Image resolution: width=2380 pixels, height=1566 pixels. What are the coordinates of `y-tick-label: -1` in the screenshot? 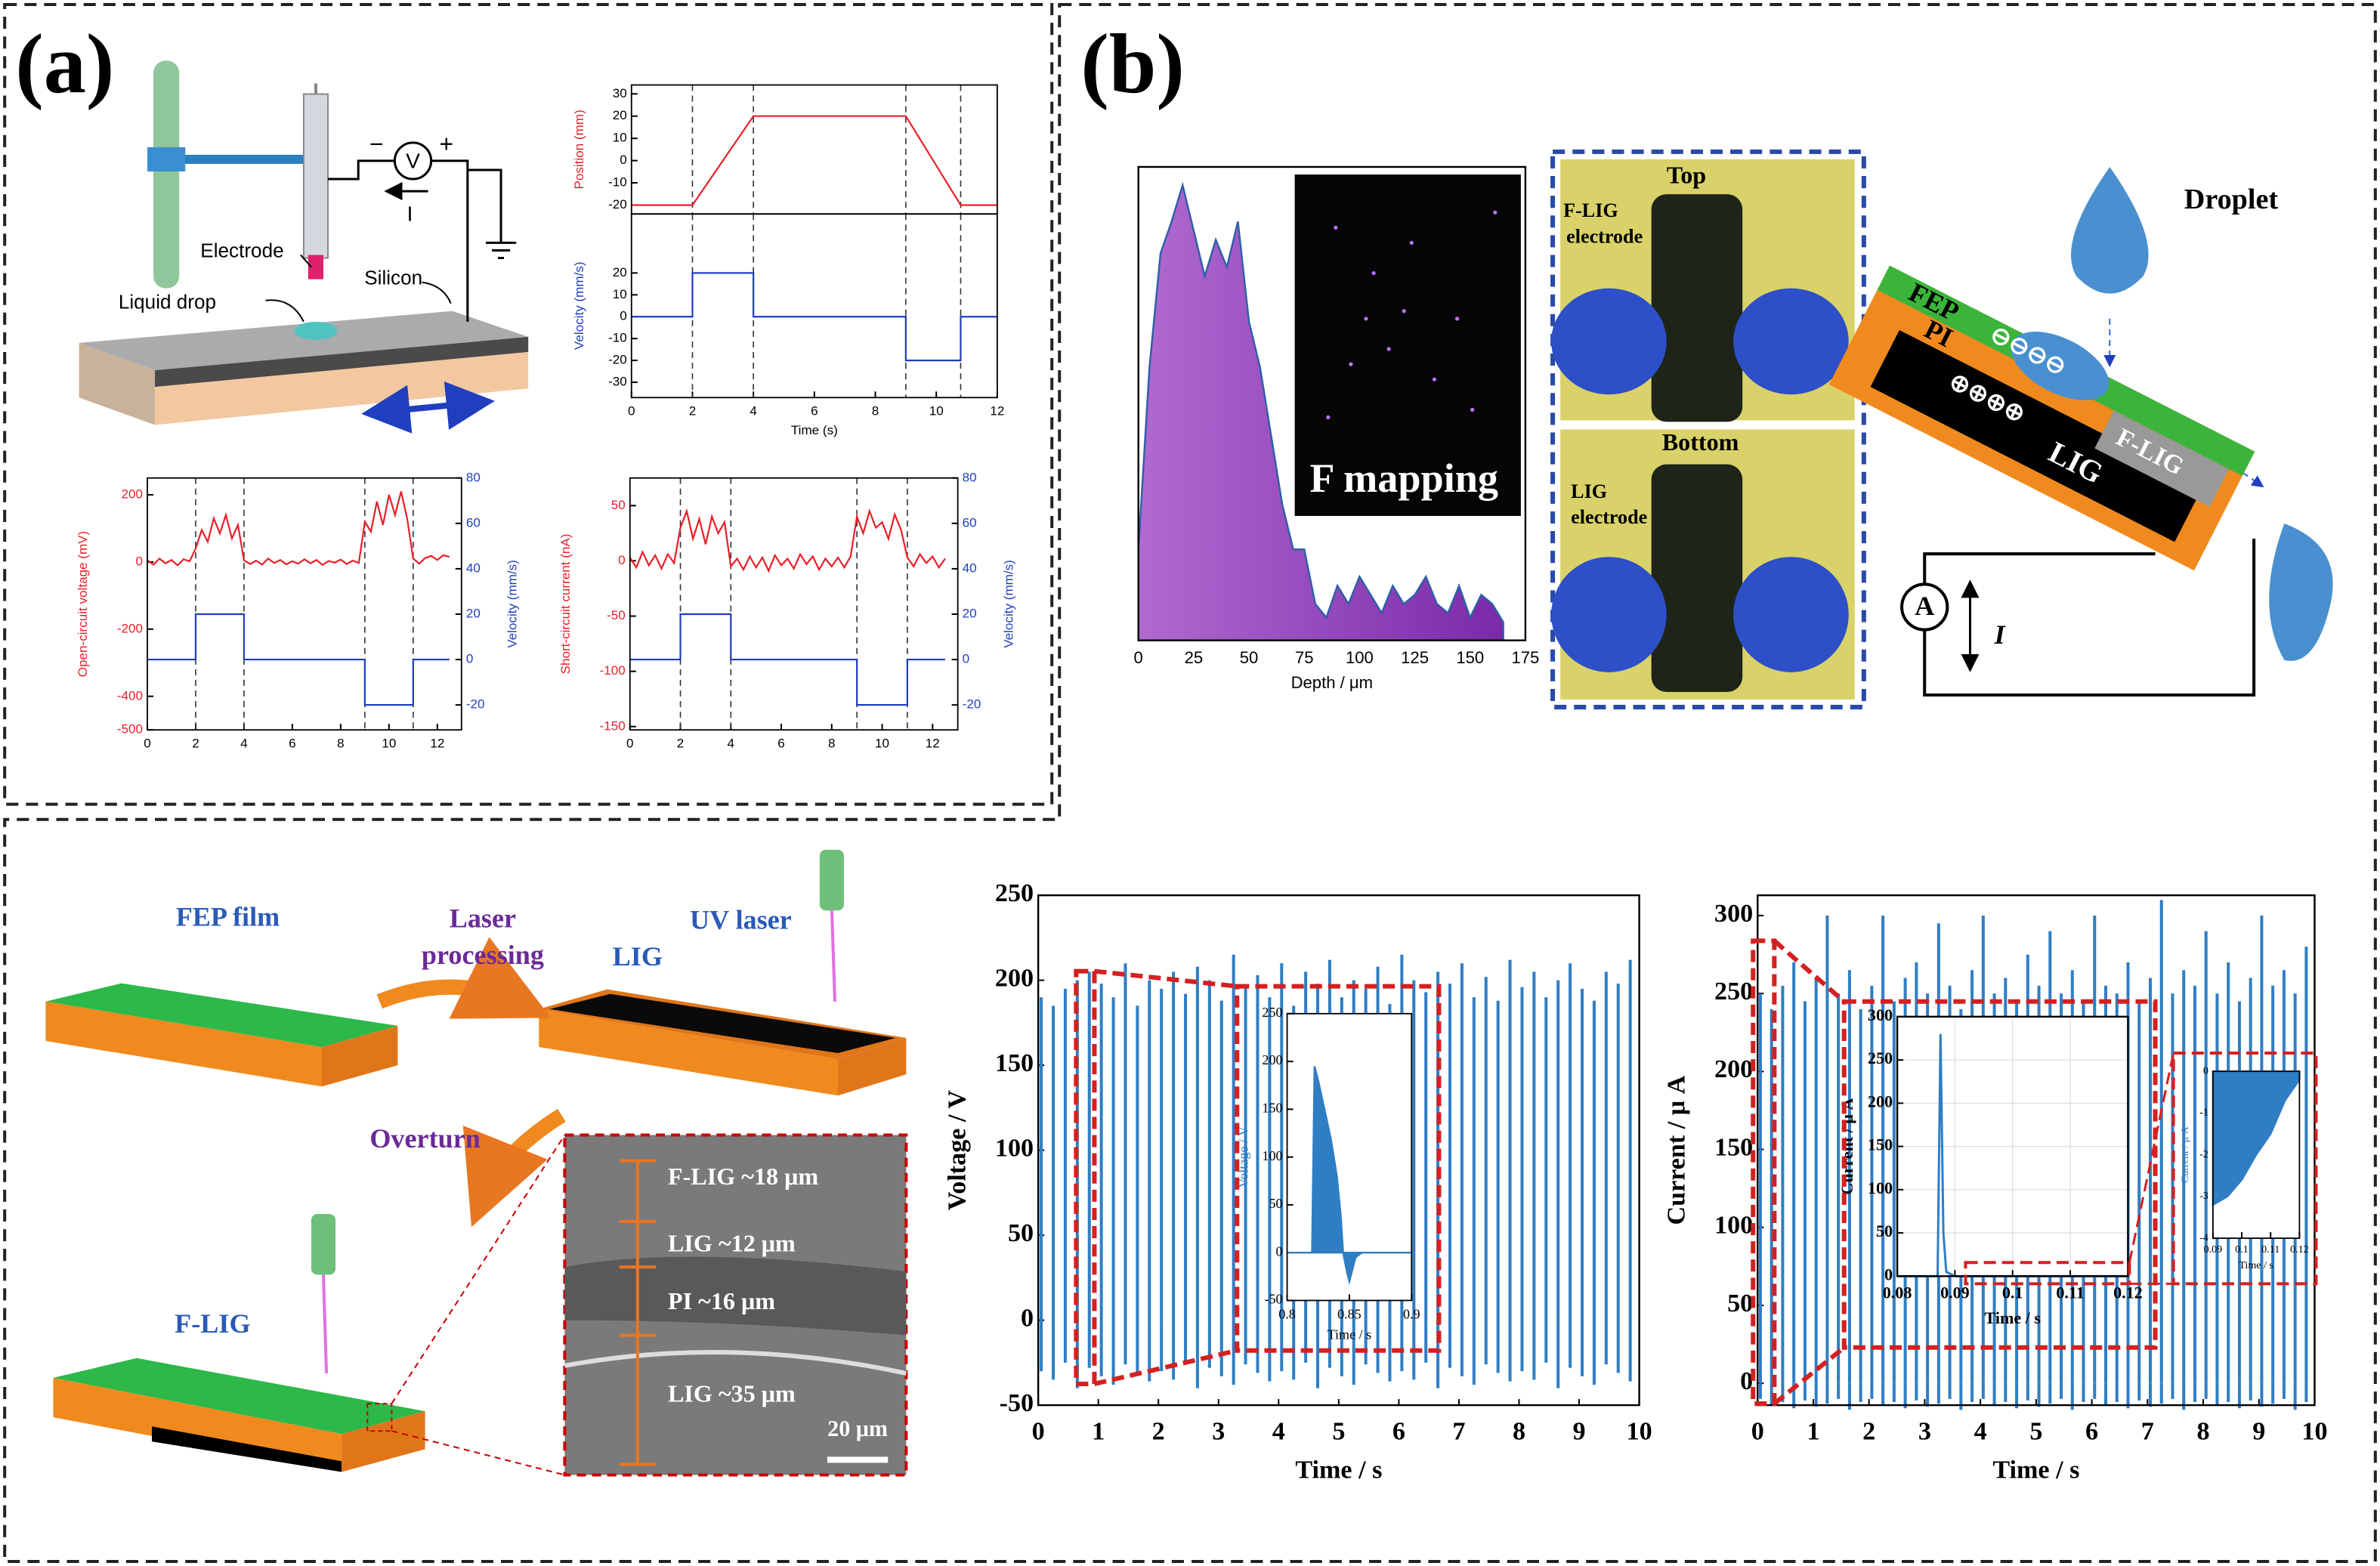 It's located at (2203, 1113).